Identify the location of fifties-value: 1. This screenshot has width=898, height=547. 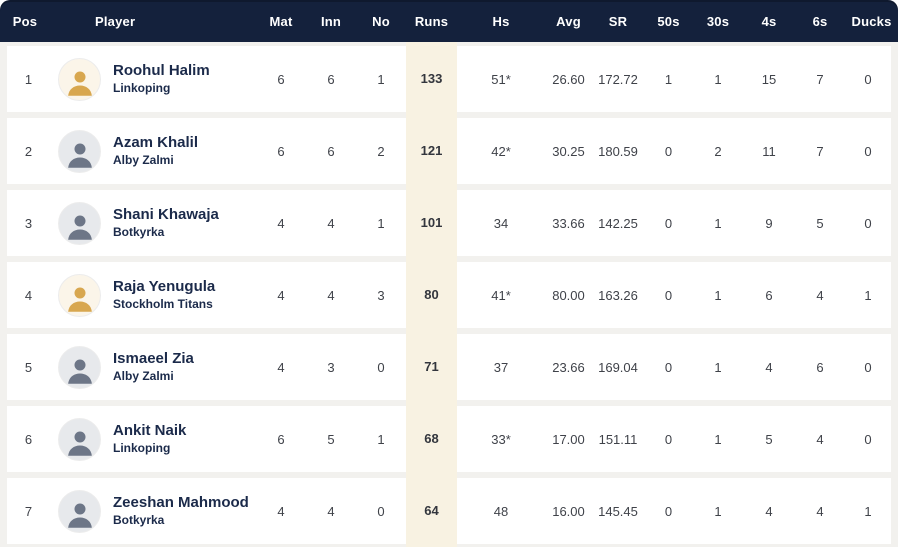
(668, 79).